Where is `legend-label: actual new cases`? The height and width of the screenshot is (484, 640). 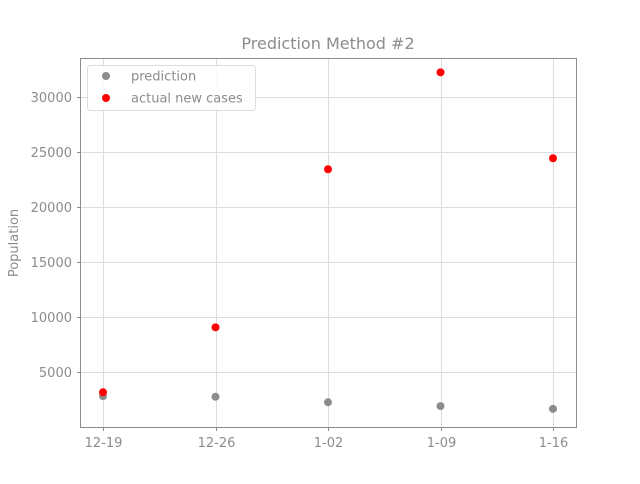
legend-label: actual new cases is located at coordinates (187, 99).